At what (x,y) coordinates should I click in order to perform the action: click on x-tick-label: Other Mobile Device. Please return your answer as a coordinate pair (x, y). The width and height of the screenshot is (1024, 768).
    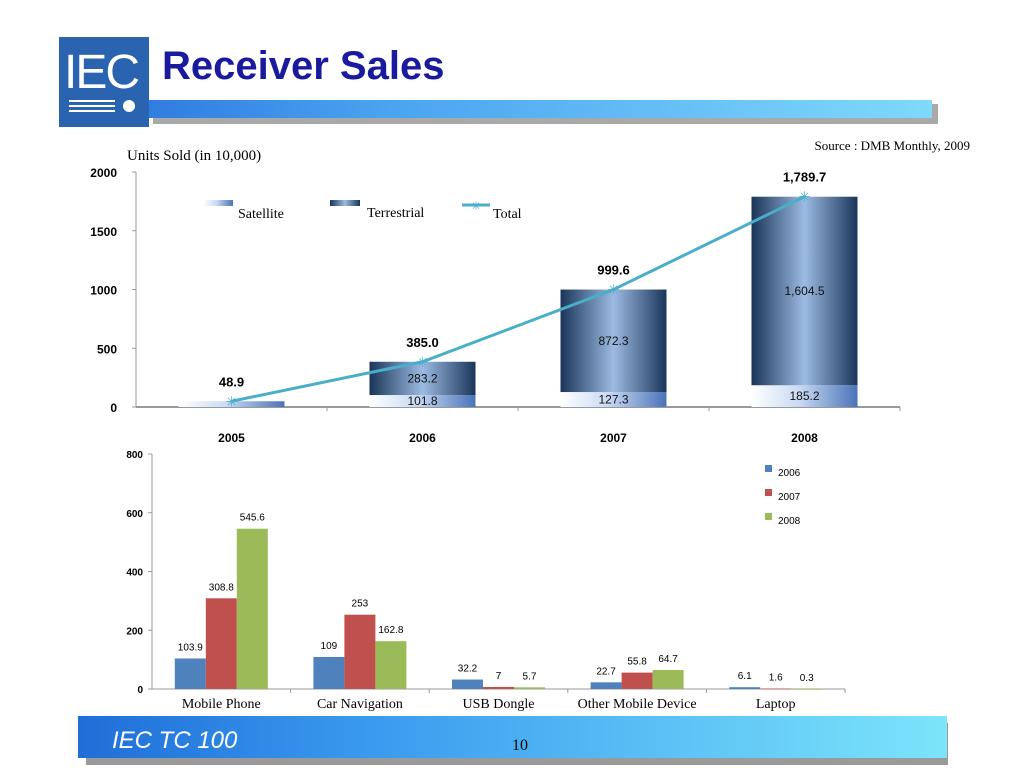
    Looking at the image, I should click on (637, 704).